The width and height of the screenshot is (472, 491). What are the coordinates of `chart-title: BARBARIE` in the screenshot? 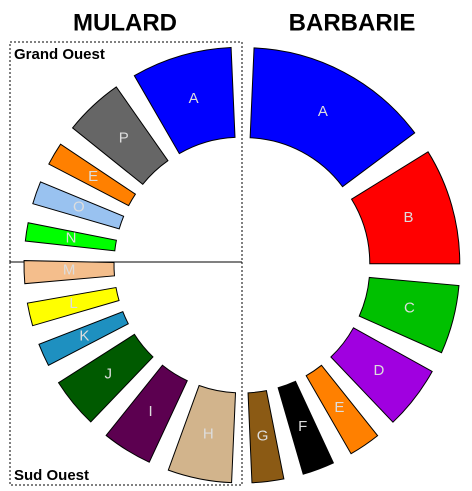 It's located at (352, 22).